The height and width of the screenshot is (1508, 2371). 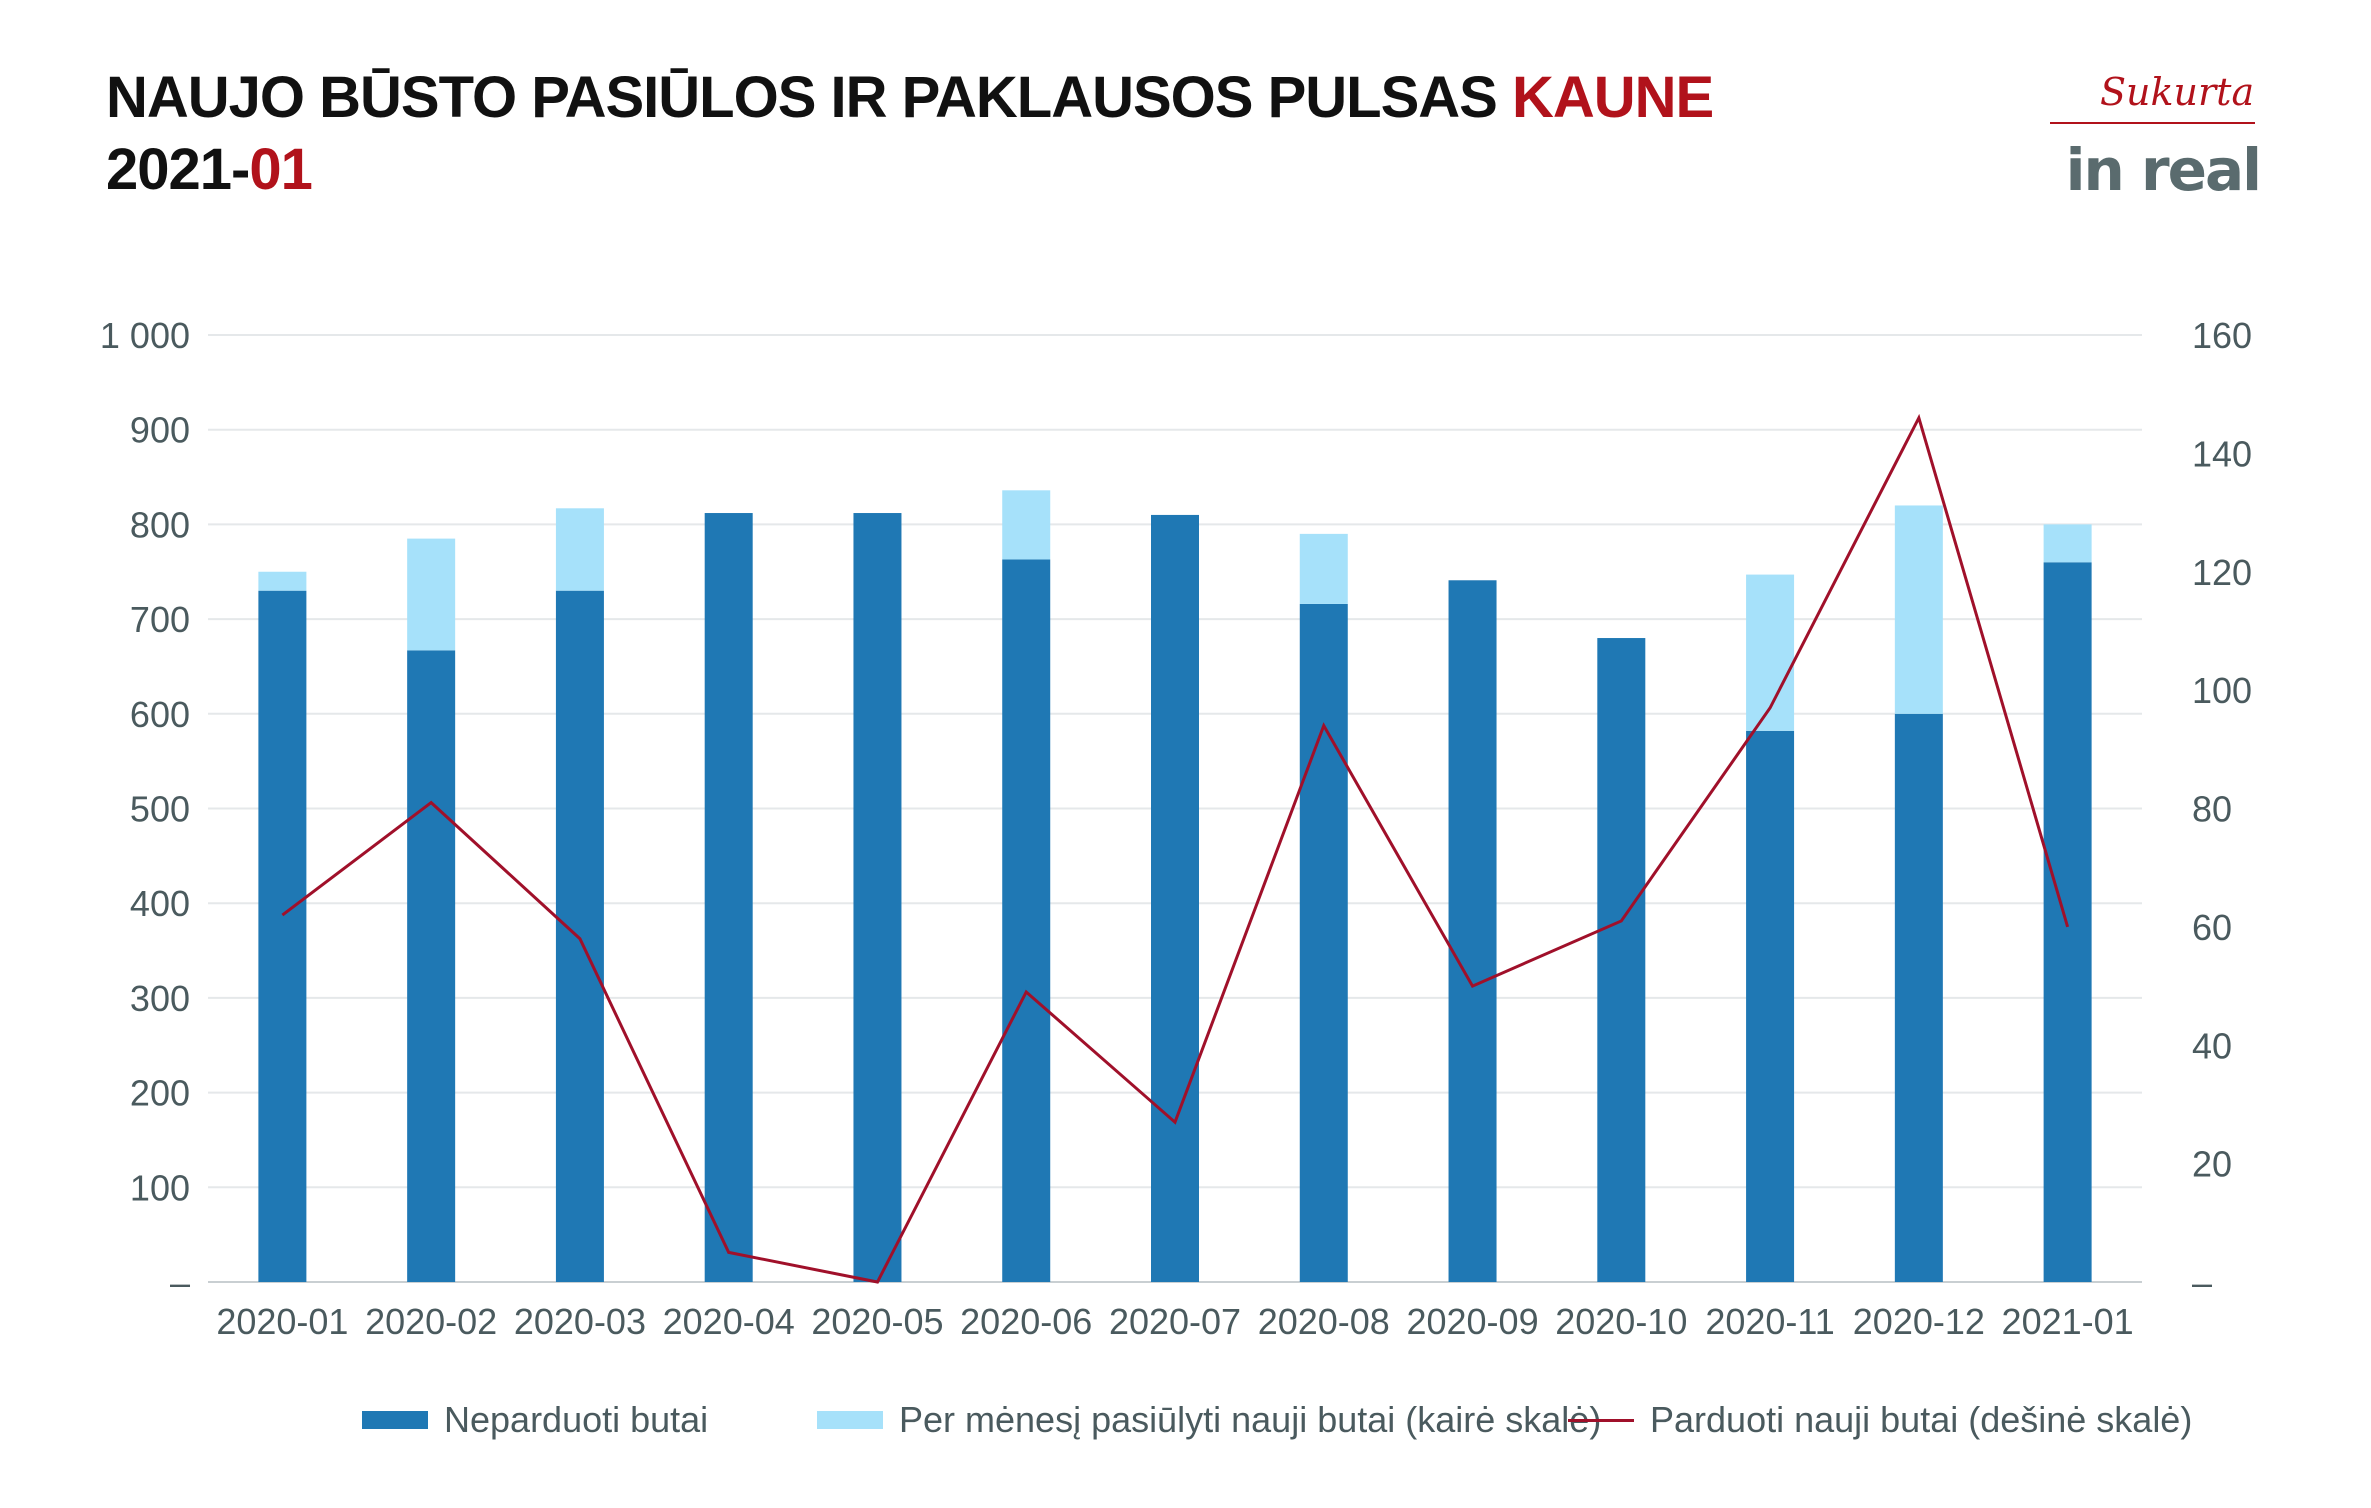 I want to click on y-left-tick-label: 400, so click(x=160, y=903).